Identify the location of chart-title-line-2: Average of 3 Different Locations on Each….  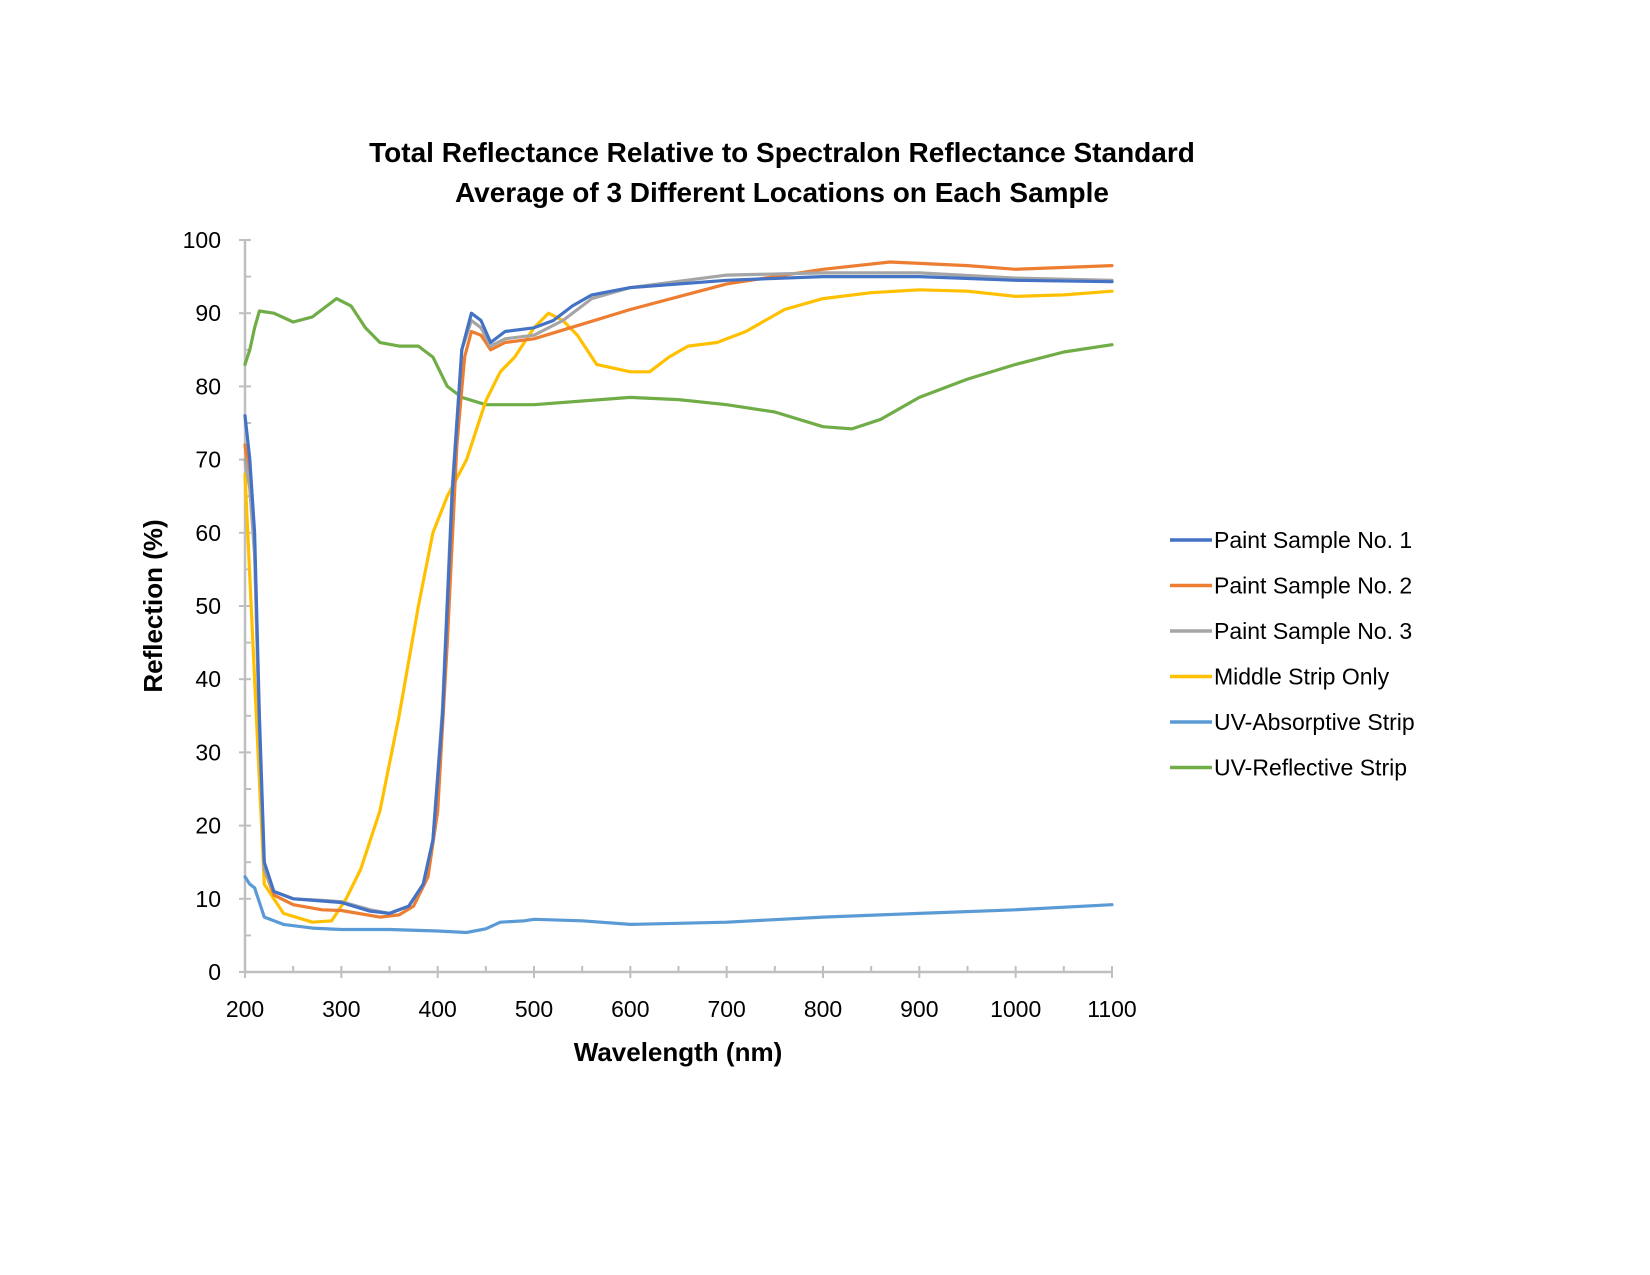
(782, 192).